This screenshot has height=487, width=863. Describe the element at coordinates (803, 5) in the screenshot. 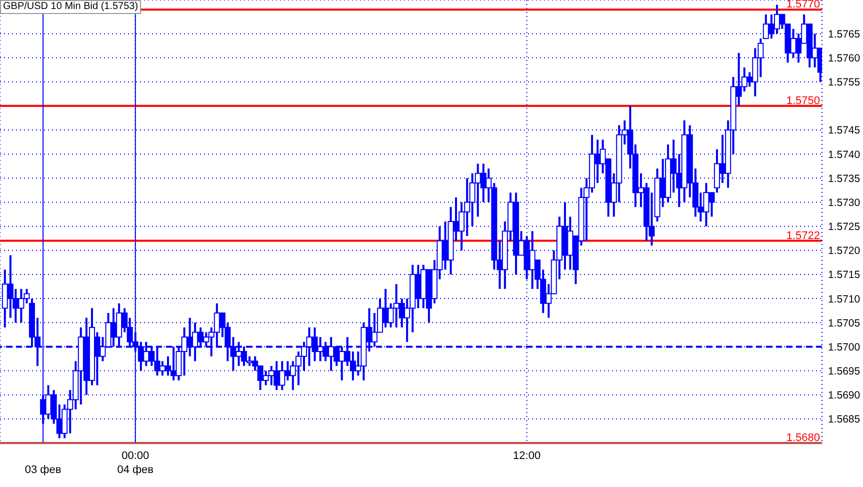

I see `ref-line-label: 1.5770` at that location.